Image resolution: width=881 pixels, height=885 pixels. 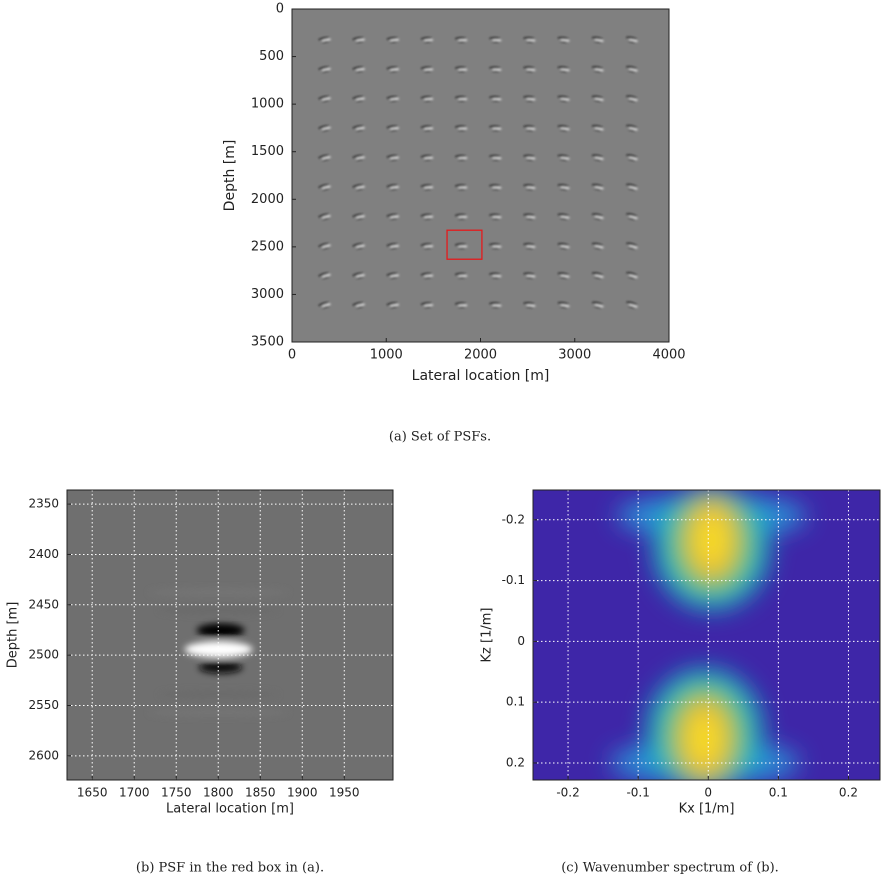 I want to click on caption: (b) PSF in the red box in (a)., so click(x=230, y=868).